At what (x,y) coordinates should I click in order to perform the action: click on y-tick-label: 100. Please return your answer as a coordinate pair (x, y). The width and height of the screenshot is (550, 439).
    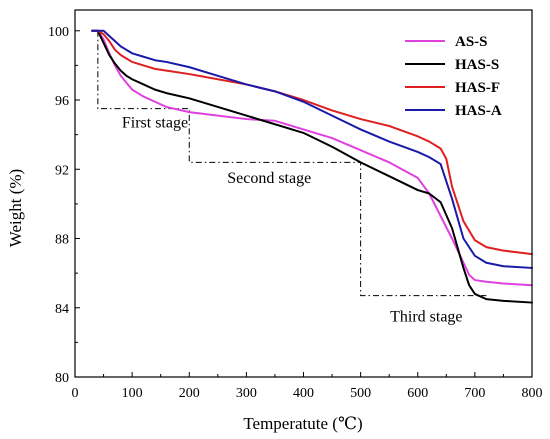
    Looking at the image, I should click on (58, 32).